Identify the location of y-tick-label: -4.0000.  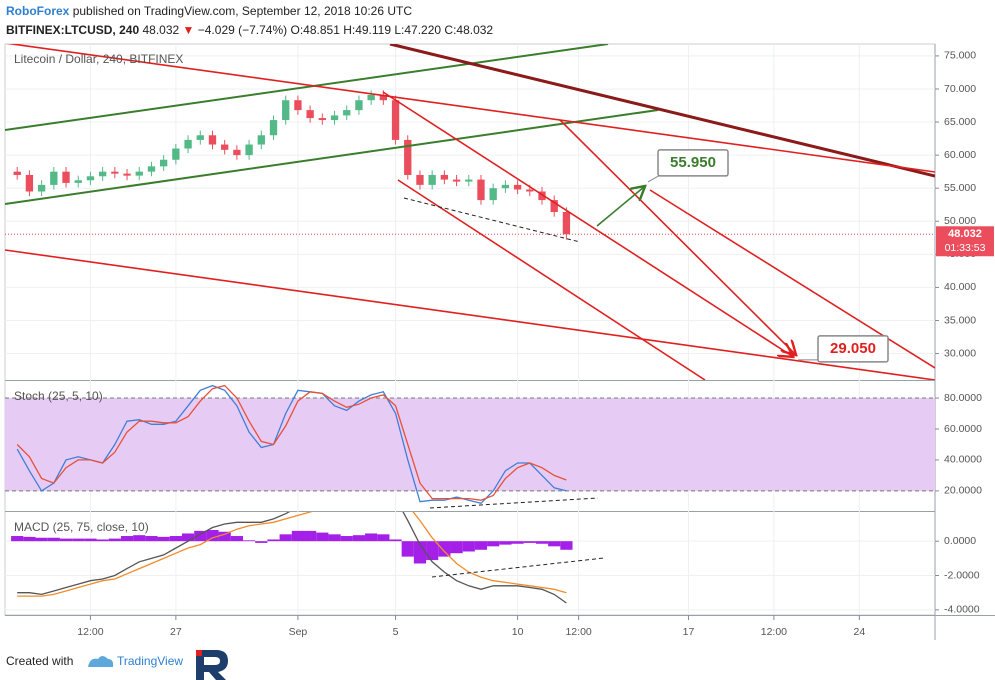
(962, 610).